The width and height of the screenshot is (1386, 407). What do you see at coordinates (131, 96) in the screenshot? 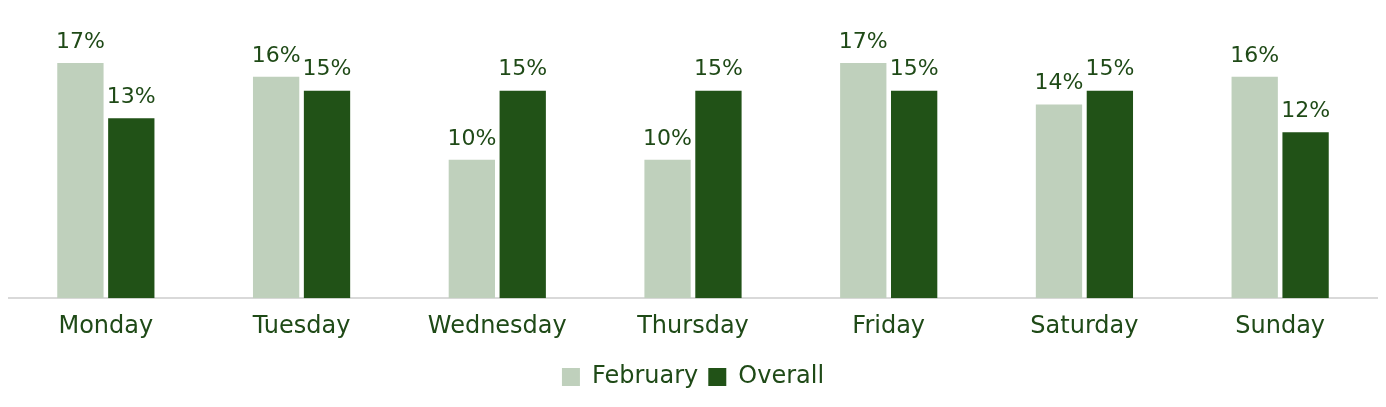
I see `data-label: 13%` at bounding box center [131, 96].